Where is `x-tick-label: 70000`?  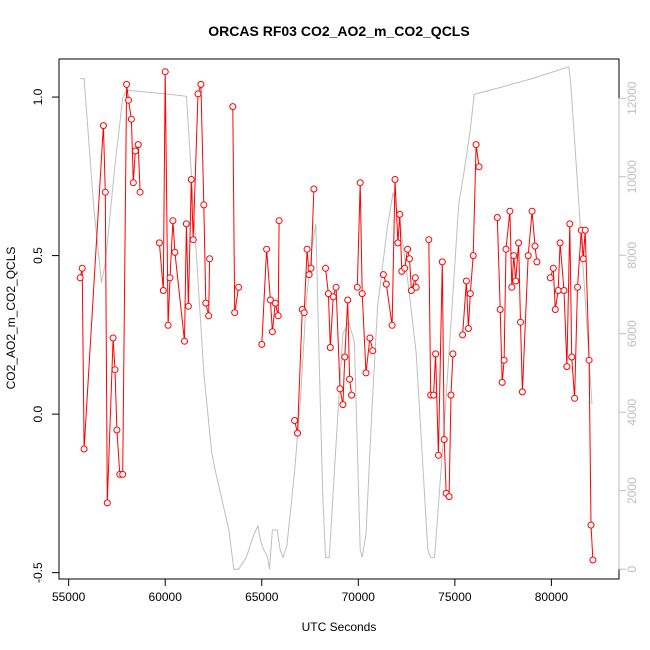 x-tick-label: 70000 is located at coordinates (359, 597).